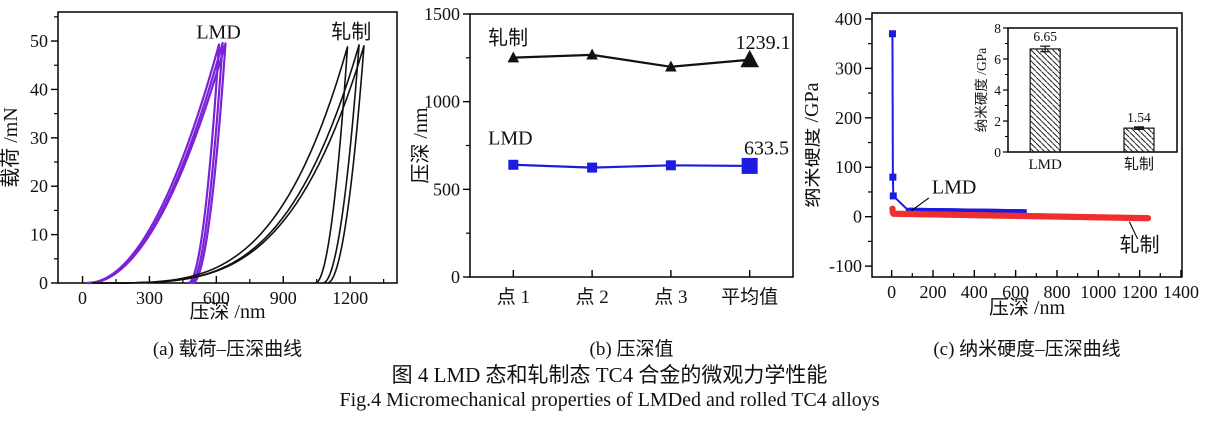  What do you see at coordinates (1056, 292) in the screenshot?
I see `svg-text: 800` at bounding box center [1056, 292].